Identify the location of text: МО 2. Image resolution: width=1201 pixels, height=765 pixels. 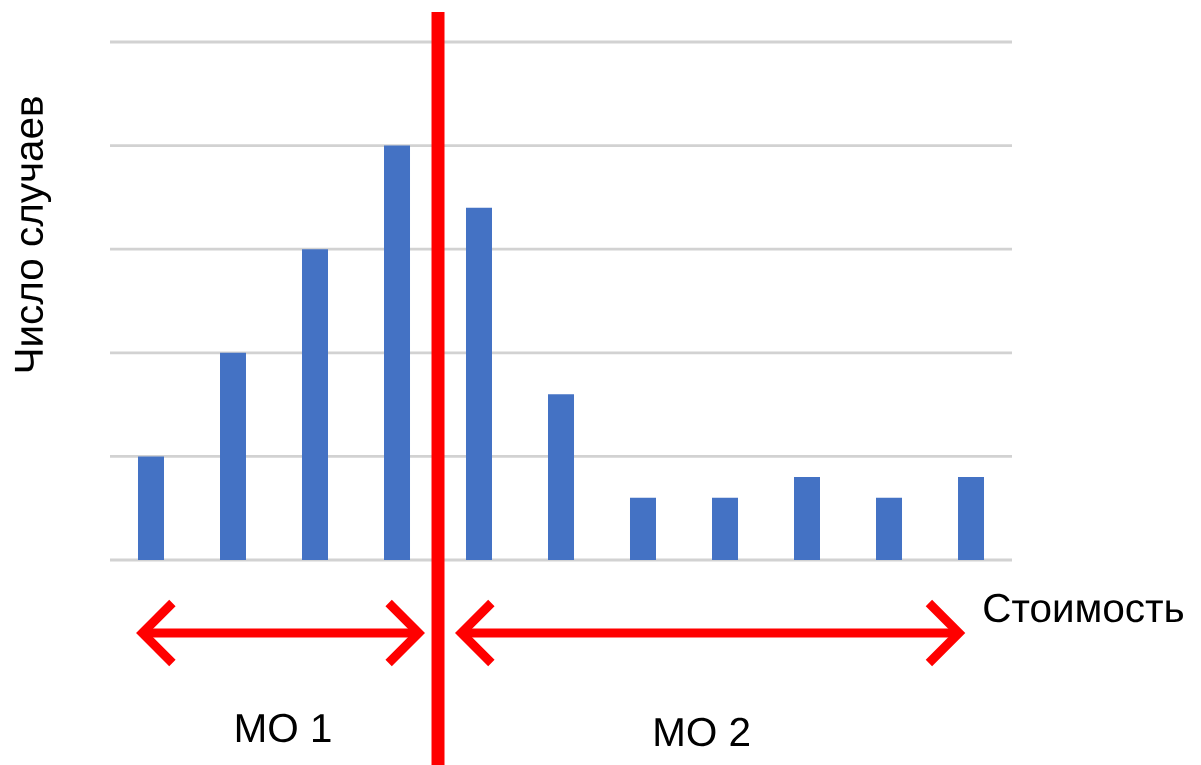
(702, 732).